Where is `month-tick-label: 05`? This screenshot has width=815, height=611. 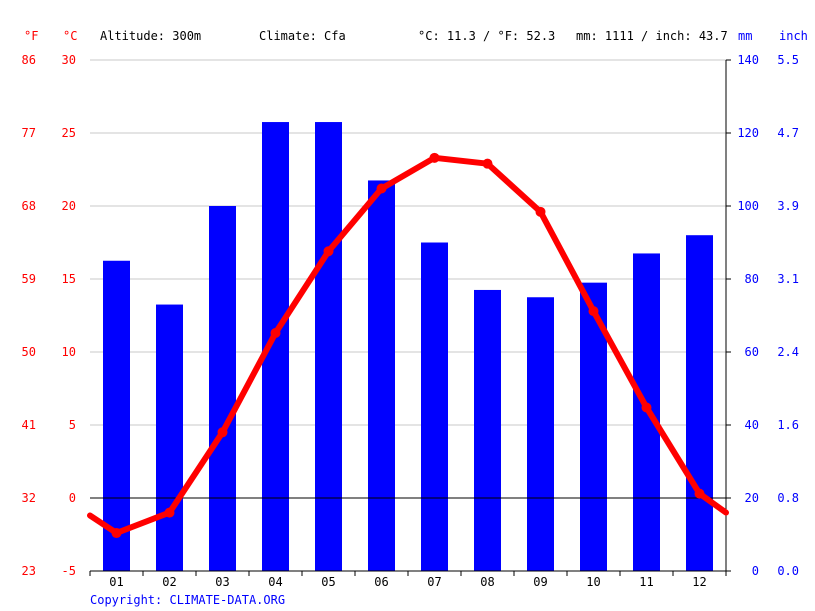
month-tick-label: 05 is located at coordinates (328, 582).